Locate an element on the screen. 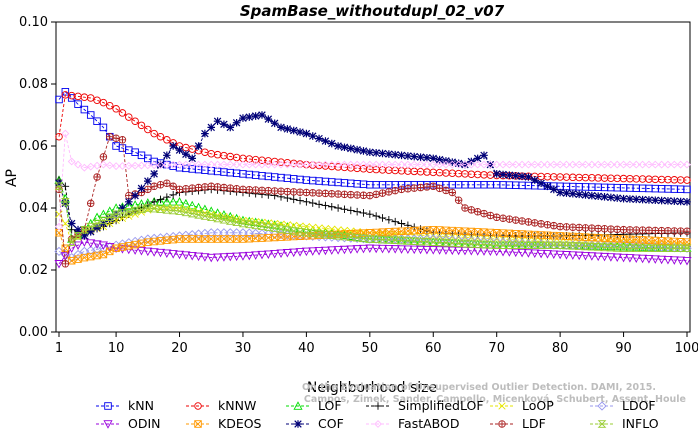  x-tick-label: 20 is located at coordinates (179, 348).